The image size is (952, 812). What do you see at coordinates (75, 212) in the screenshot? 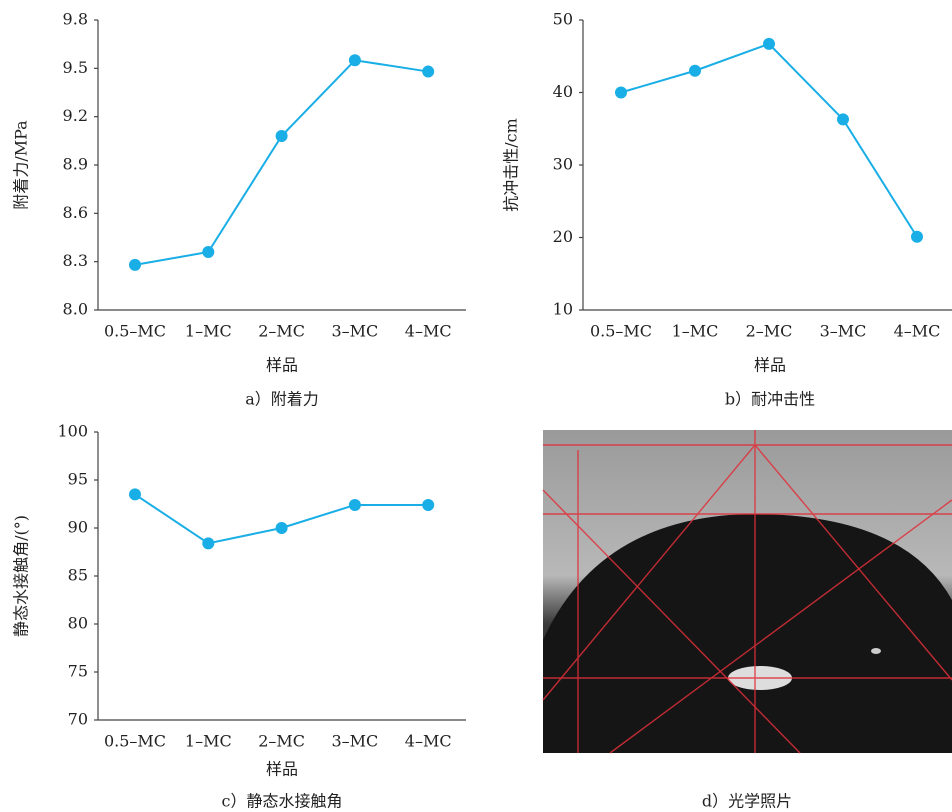
I see `y-tick-label: 8.6` at bounding box center [75, 212].